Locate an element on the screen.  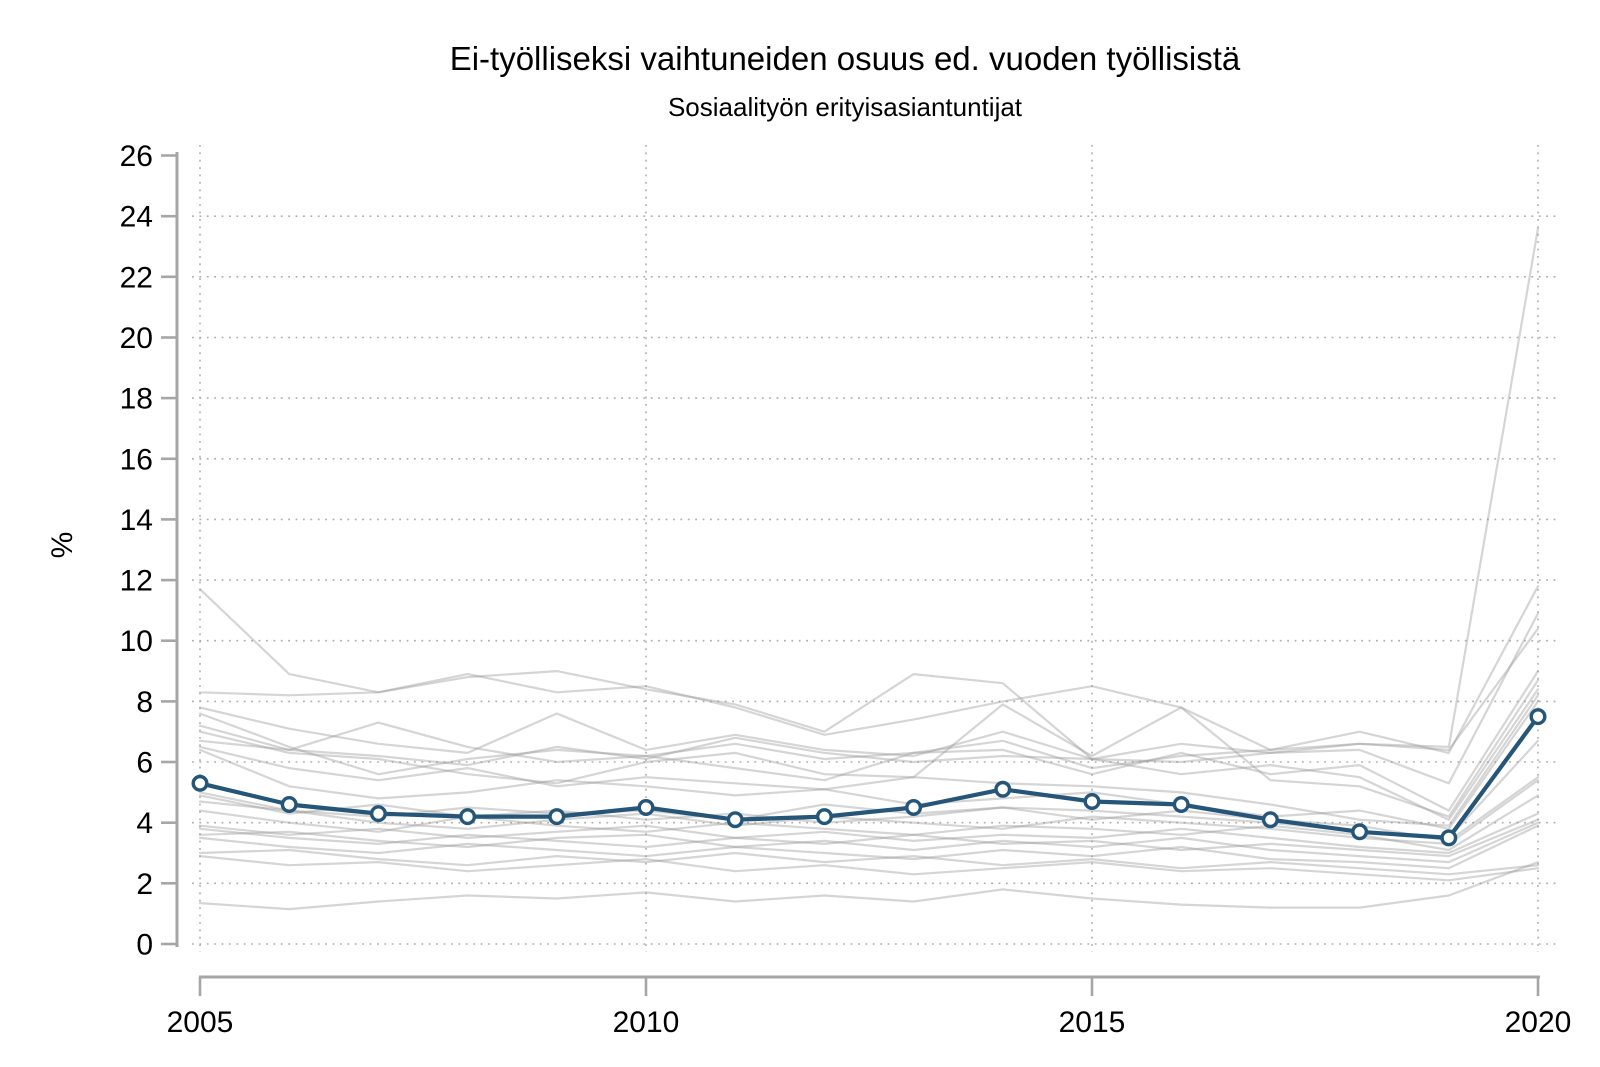
x-tick-label: 2020 is located at coordinates (1538, 1022).